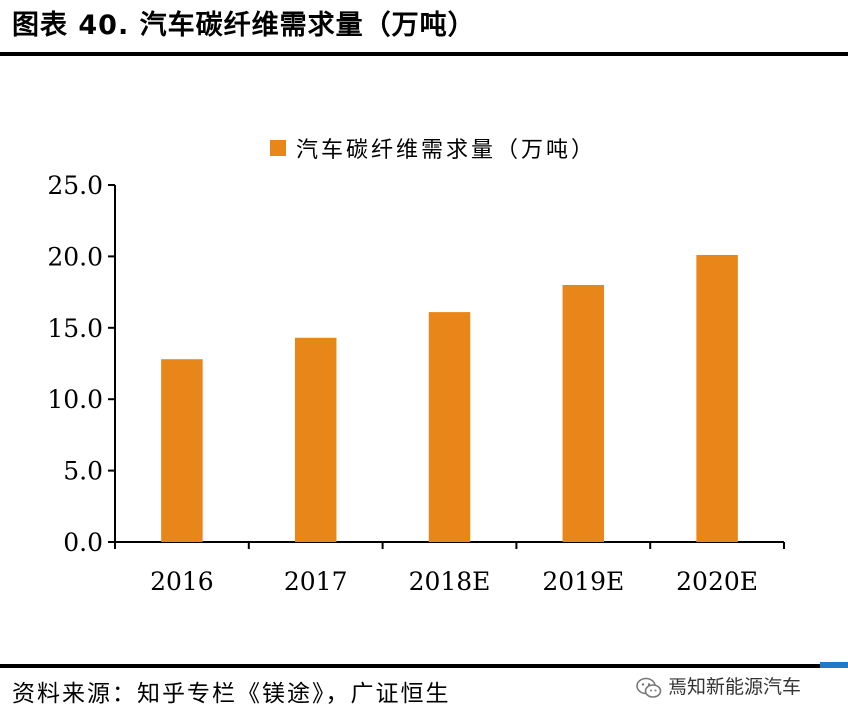  Describe the element at coordinates (446, 150) in the screenshot. I see `legend-label: 汽车碳纤维需求量（万吨）` at that location.